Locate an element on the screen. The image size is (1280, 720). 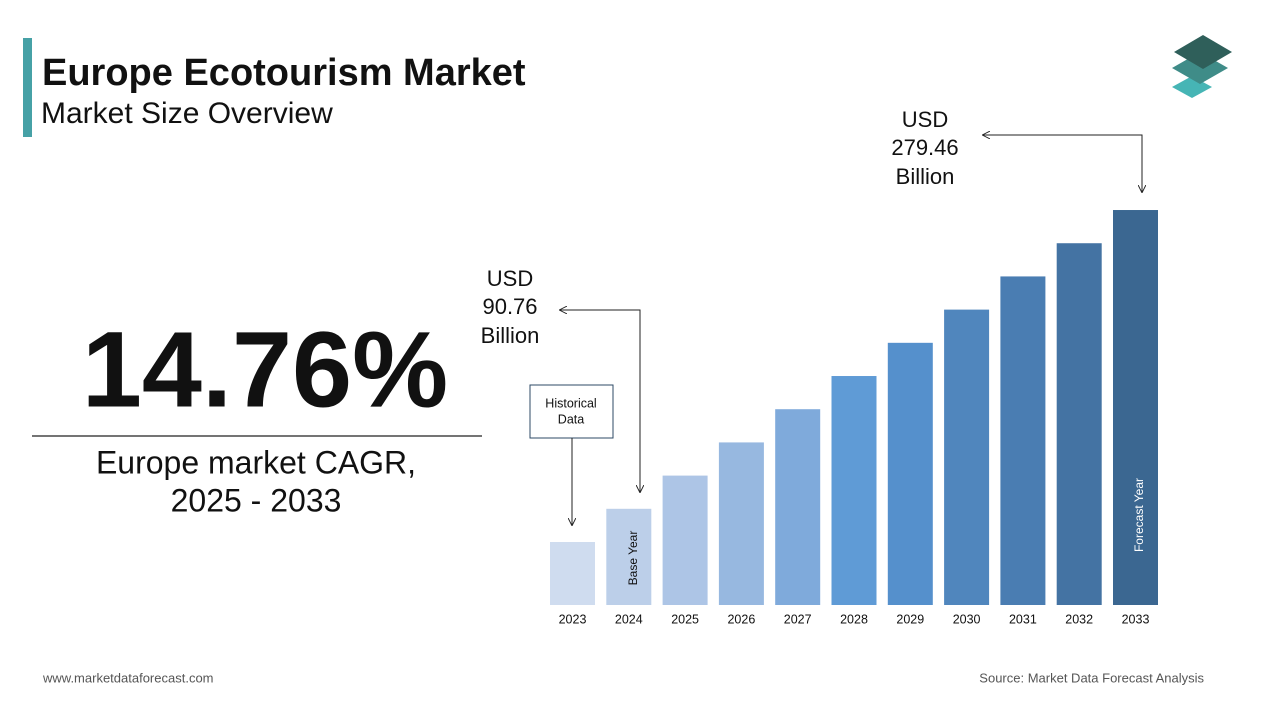
x-tick-label: 2024 is located at coordinates (629, 619).